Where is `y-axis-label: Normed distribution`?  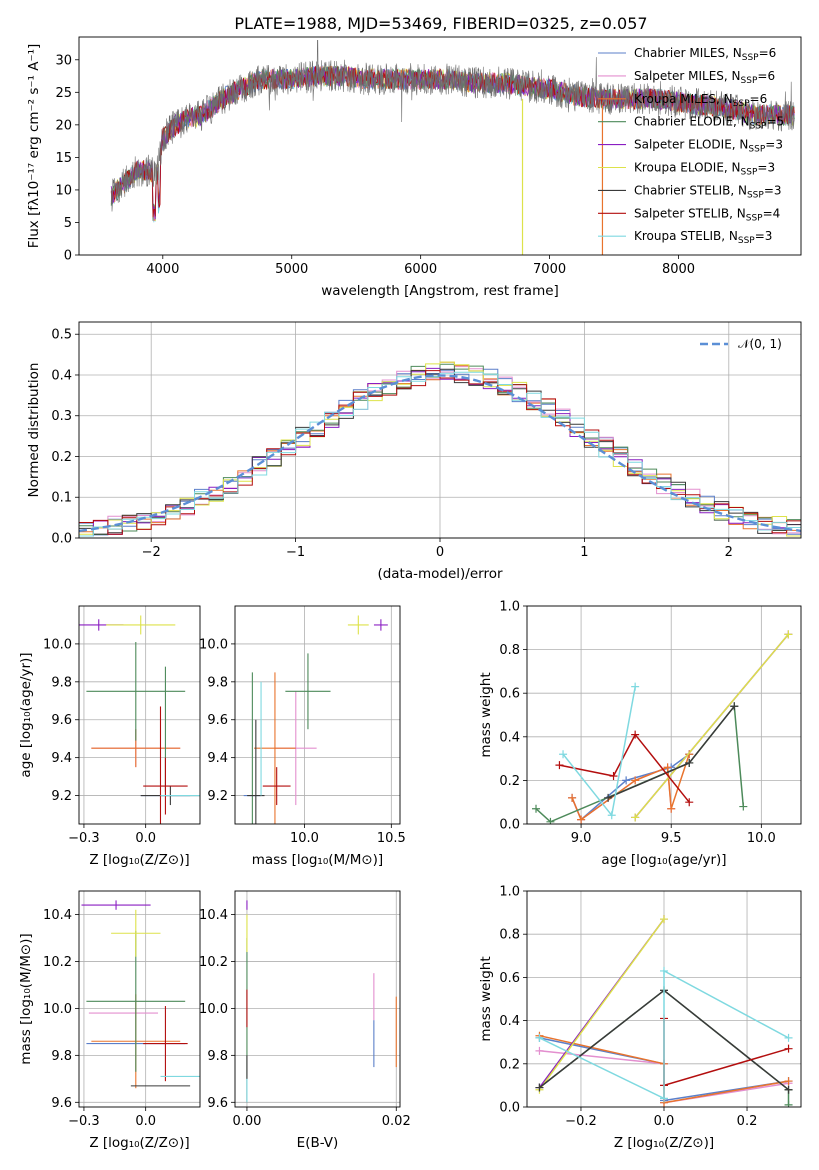 y-axis-label: Normed distribution is located at coordinates (34, 430).